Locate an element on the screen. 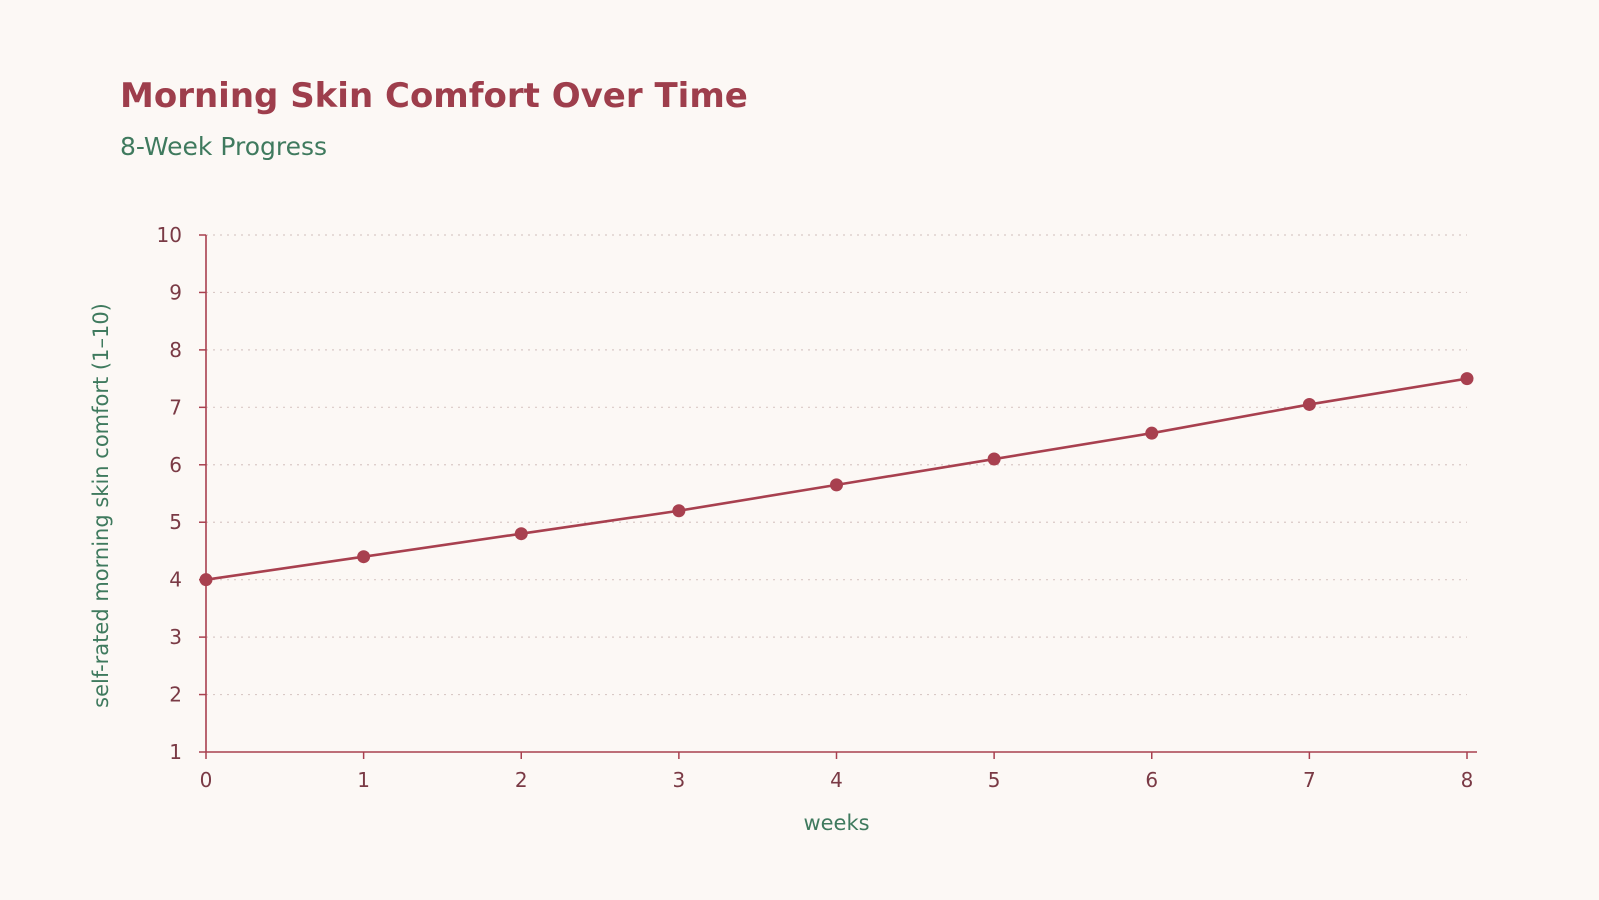 The height and width of the screenshot is (900, 1599). y-tick-label-6: 6 is located at coordinates (175, 465).